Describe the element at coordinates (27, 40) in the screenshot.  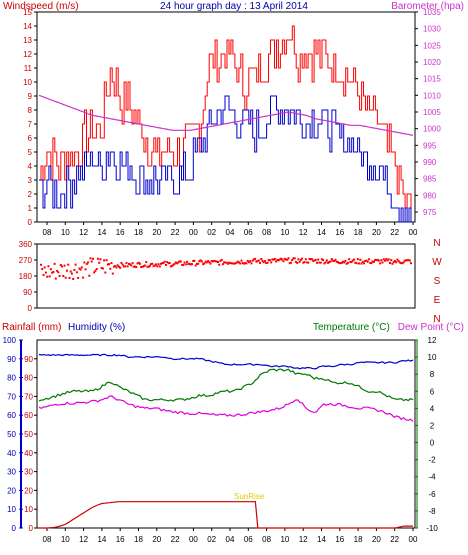
I see `y-tick-label: 13` at that location.